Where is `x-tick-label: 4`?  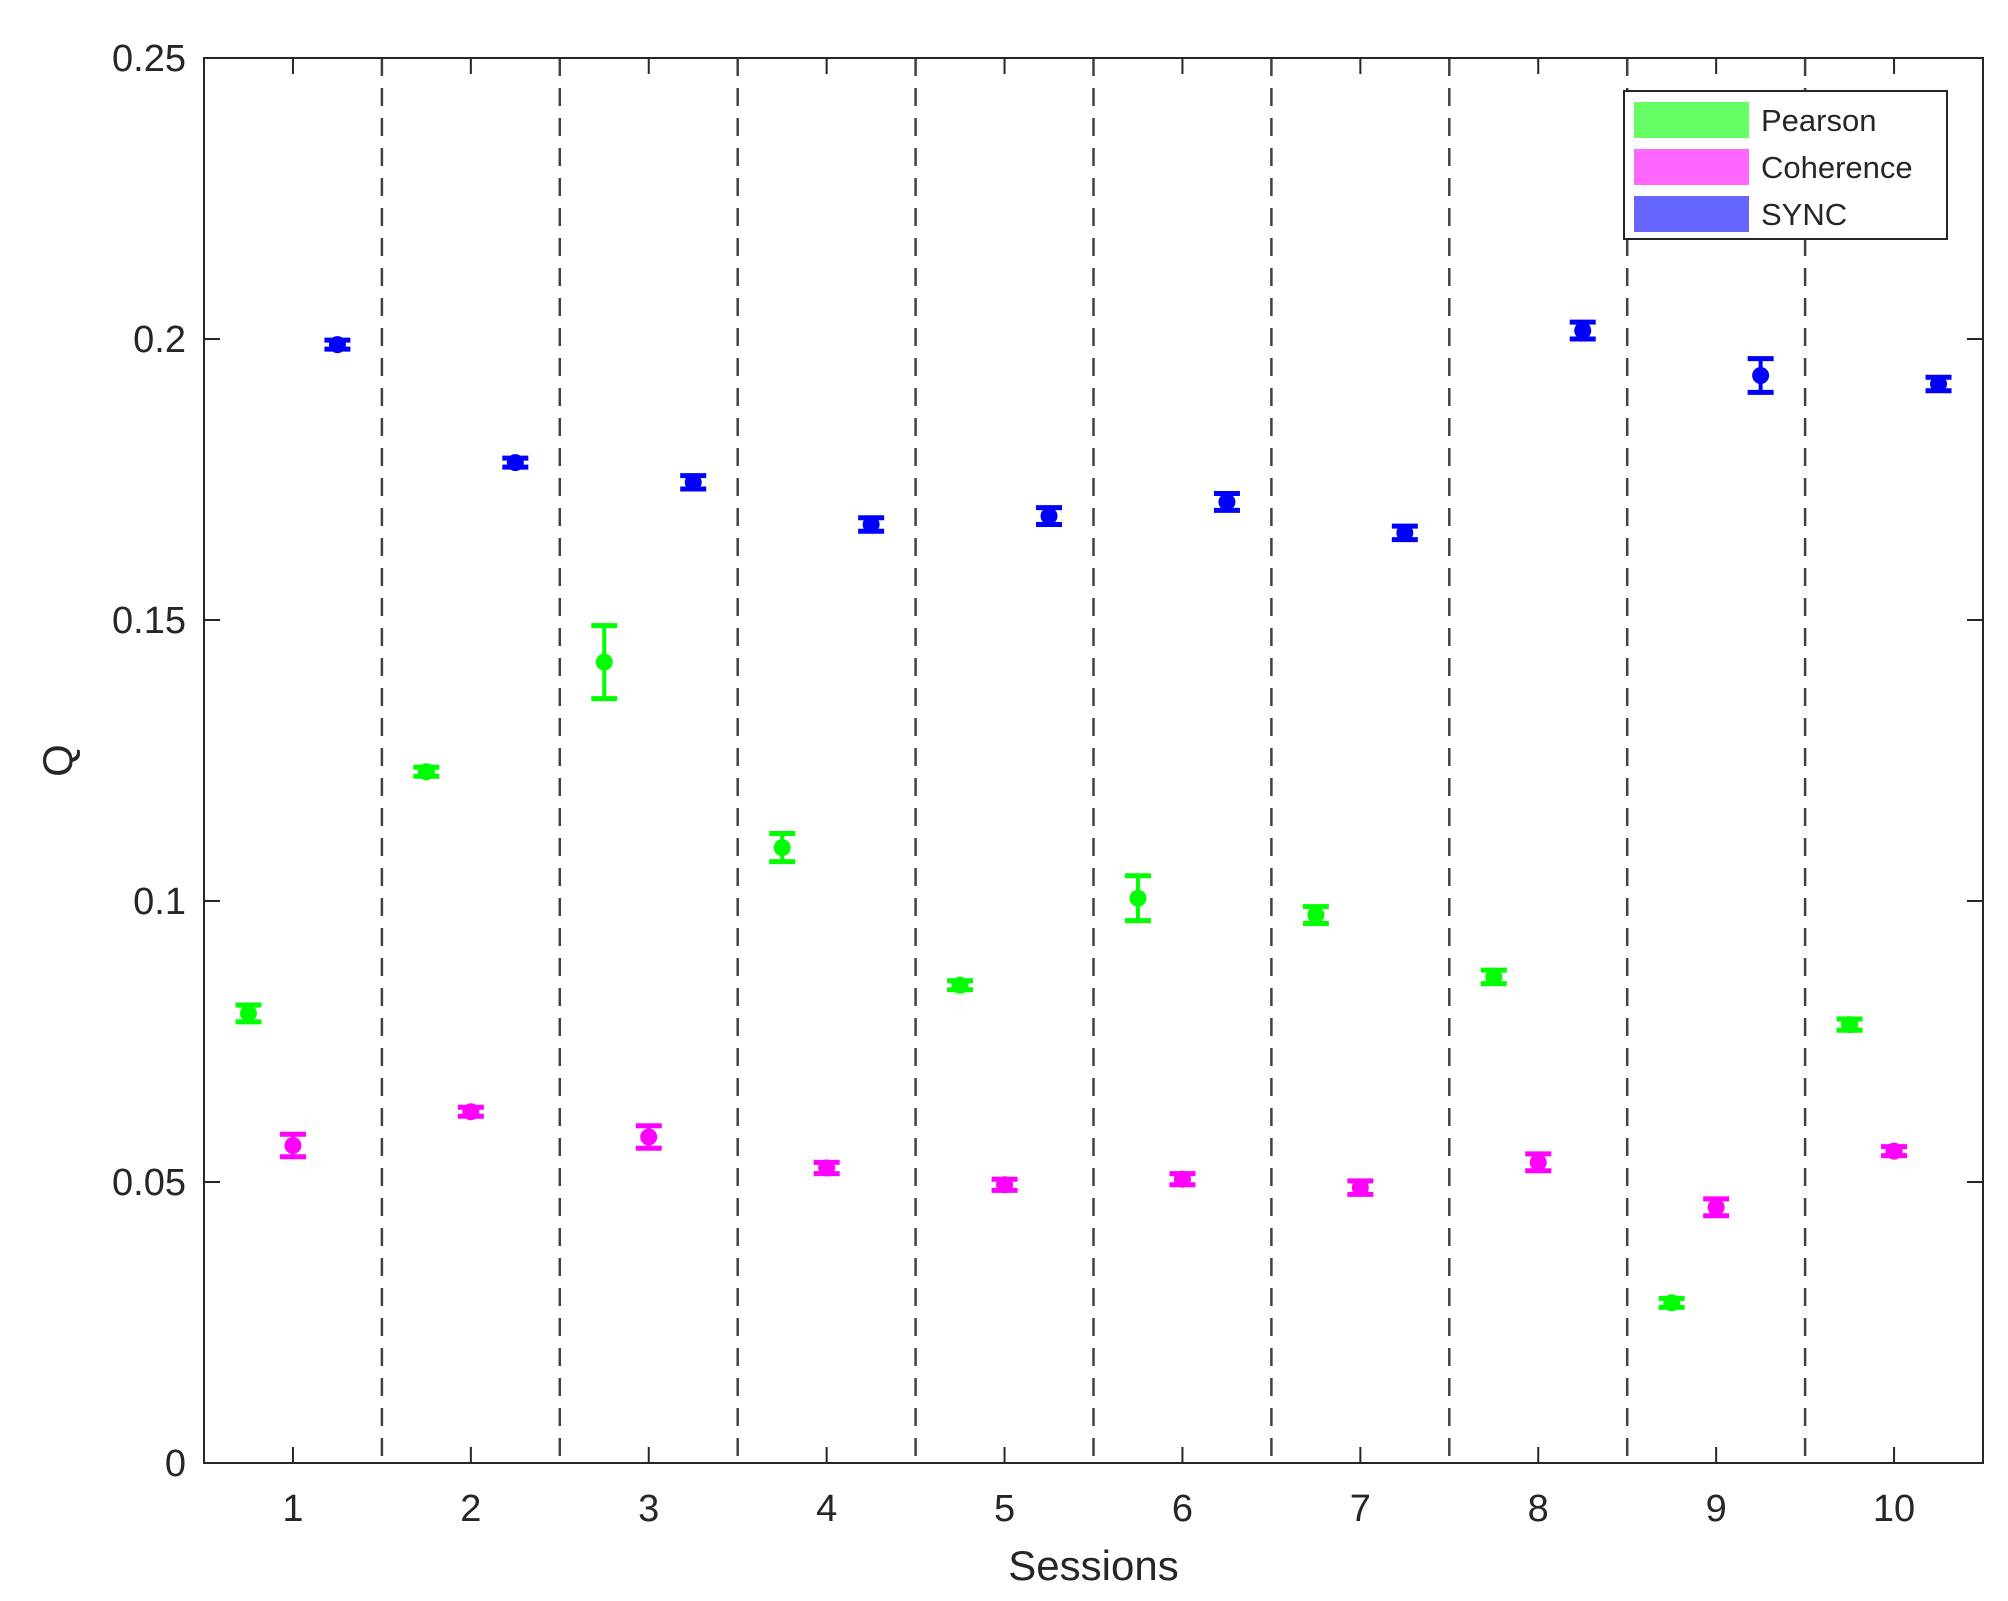
x-tick-label: 4 is located at coordinates (826, 1509).